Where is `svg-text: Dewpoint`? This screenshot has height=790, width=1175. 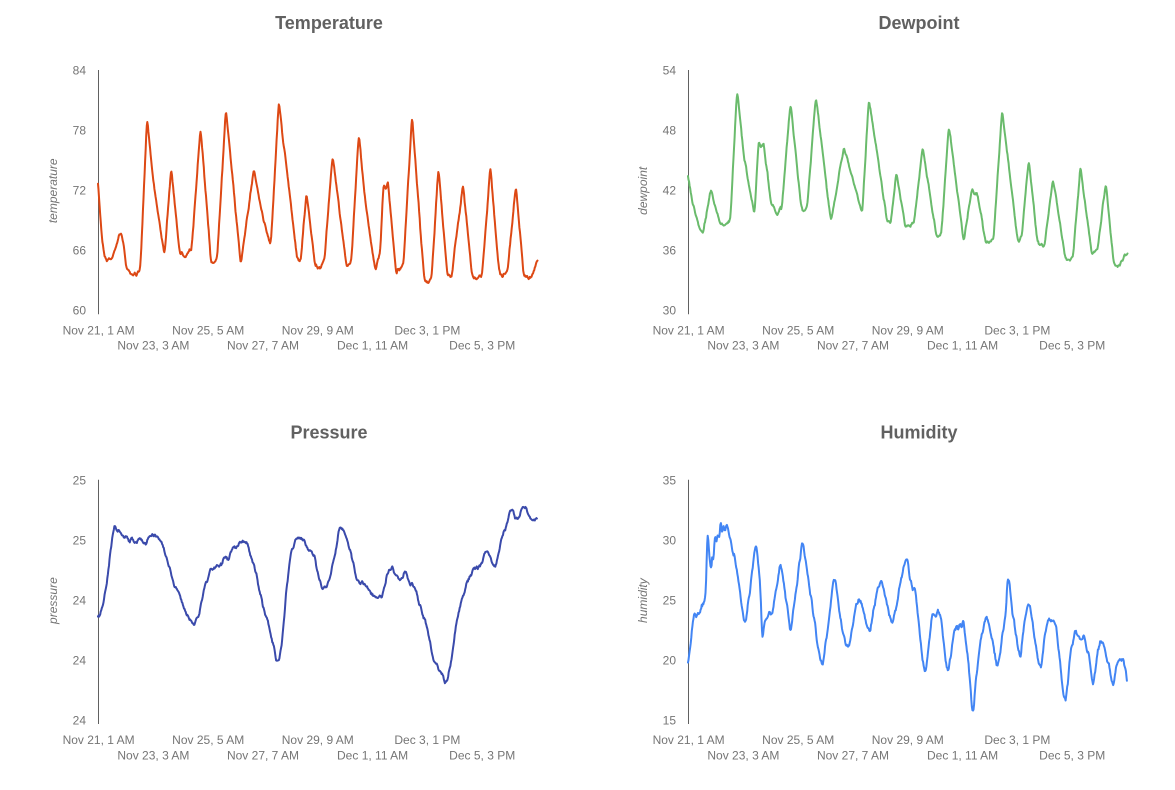
svg-text: Dewpoint is located at coordinates (919, 23).